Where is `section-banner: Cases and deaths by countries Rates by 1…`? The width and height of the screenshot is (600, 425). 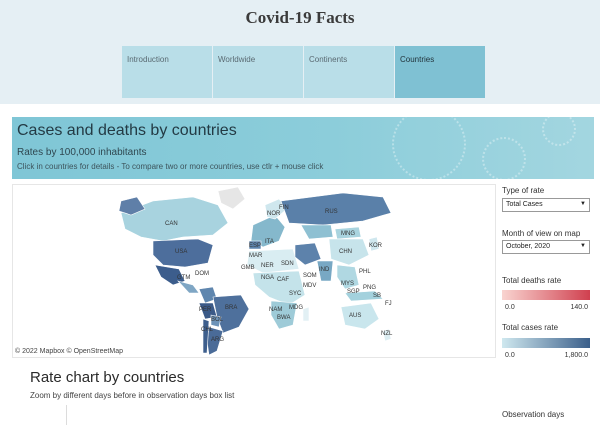
section-banner: Cases and deaths by countries Rates by 1… is located at coordinates (303, 148).